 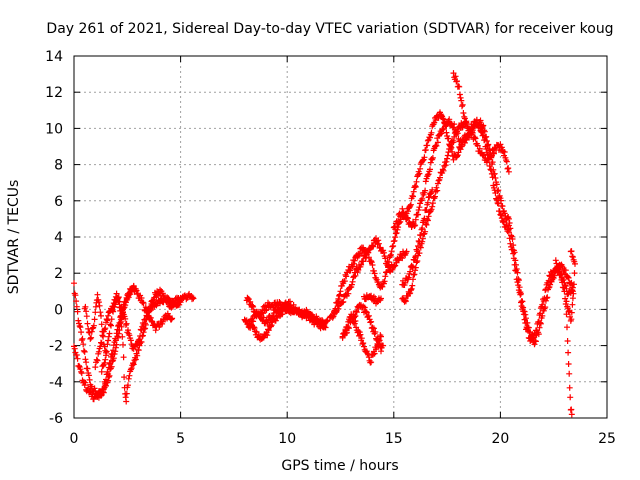 I want to click on x-tick-label: 5, so click(x=180, y=439).